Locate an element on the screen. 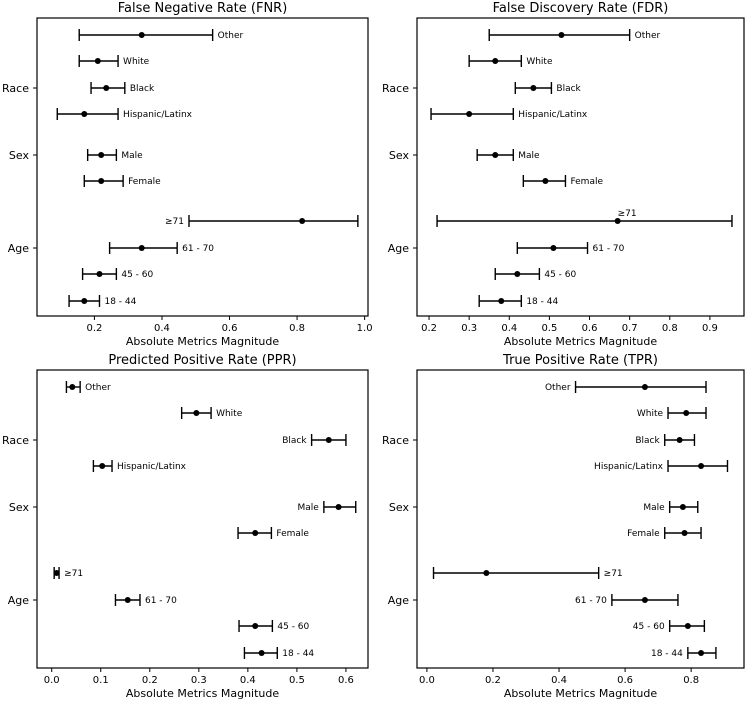 The image size is (750, 702). data-point-9: 18 - 44 is located at coordinates (102, 301).